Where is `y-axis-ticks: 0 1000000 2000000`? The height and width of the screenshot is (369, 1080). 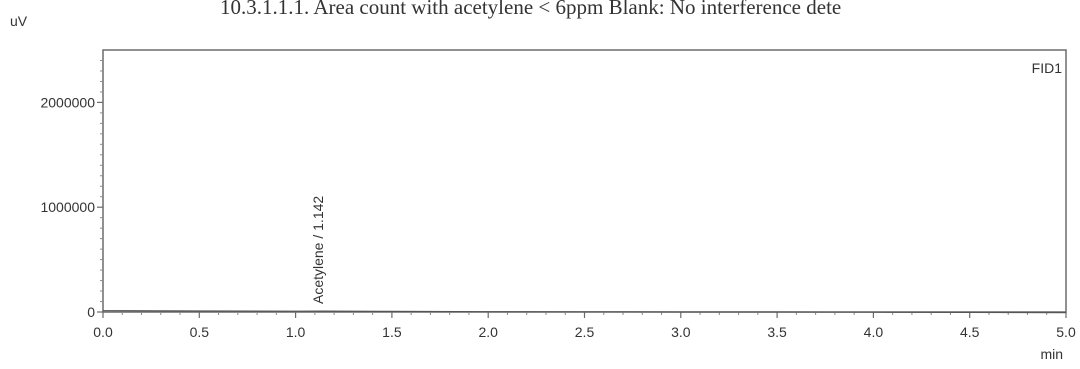 y-axis-ticks: 0 1000000 2000000 is located at coordinates (71, 207).